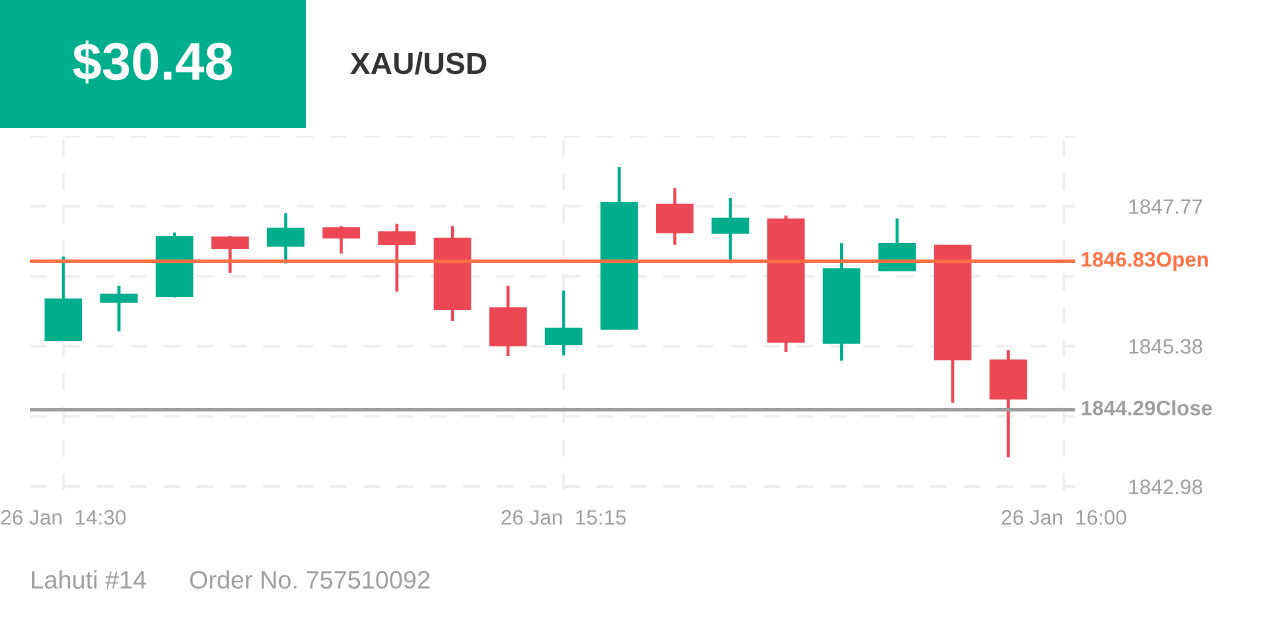 The width and height of the screenshot is (1266, 633). I want to click on x-tick-label: 26 Jan 16:00, so click(1064, 517).